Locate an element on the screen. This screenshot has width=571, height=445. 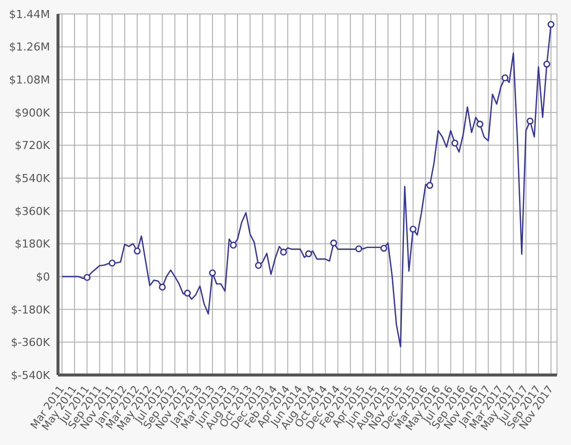
y-tick-label: $-540K is located at coordinates (30, 375).